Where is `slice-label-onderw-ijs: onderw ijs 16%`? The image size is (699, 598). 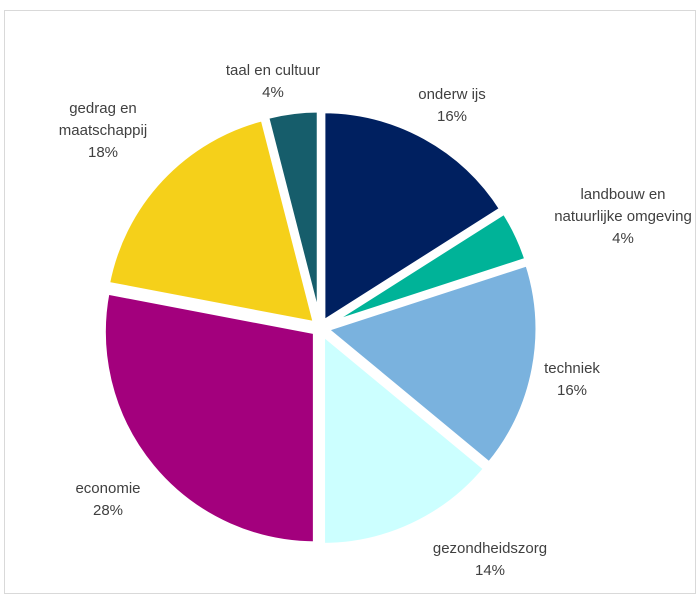
slice-label-onderw-ijs: onderw ijs 16% is located at coordinates (452, 105).